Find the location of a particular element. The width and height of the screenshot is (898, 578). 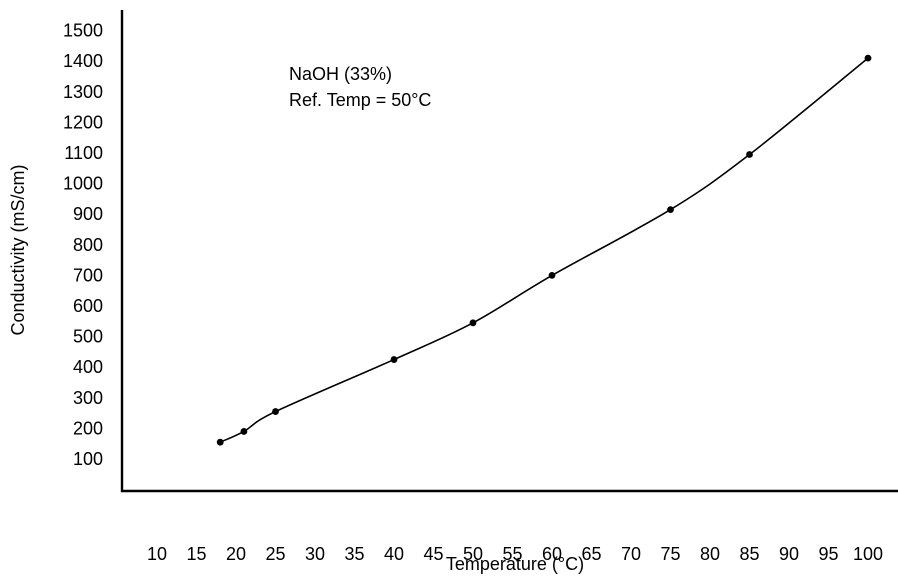

x-tick-label: 45 is located at coordinates (433, 554).